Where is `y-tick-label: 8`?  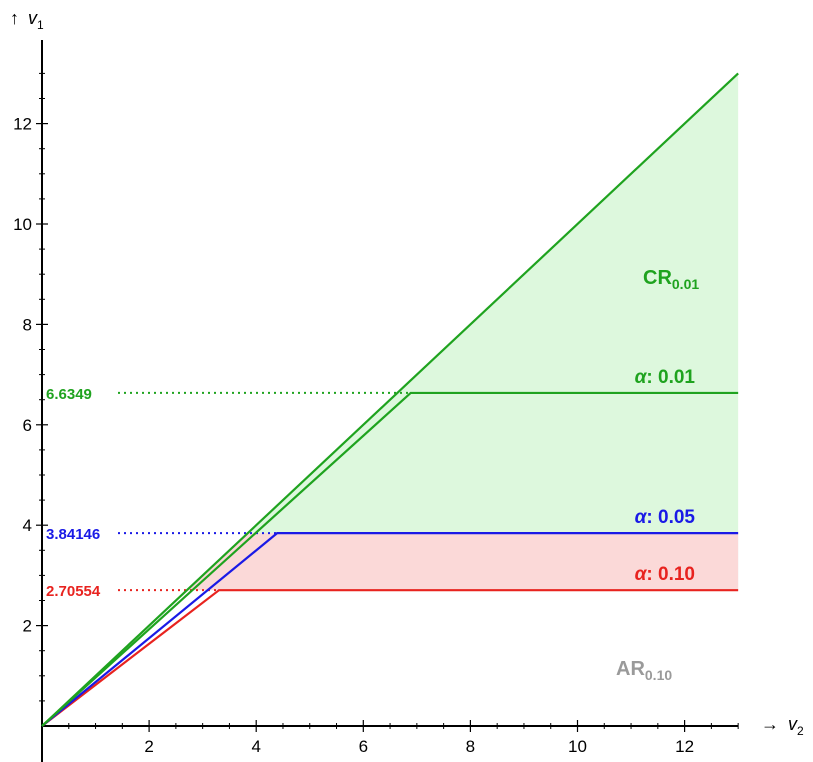 y-tick-label: 8 is located at coordinates (27, 324).